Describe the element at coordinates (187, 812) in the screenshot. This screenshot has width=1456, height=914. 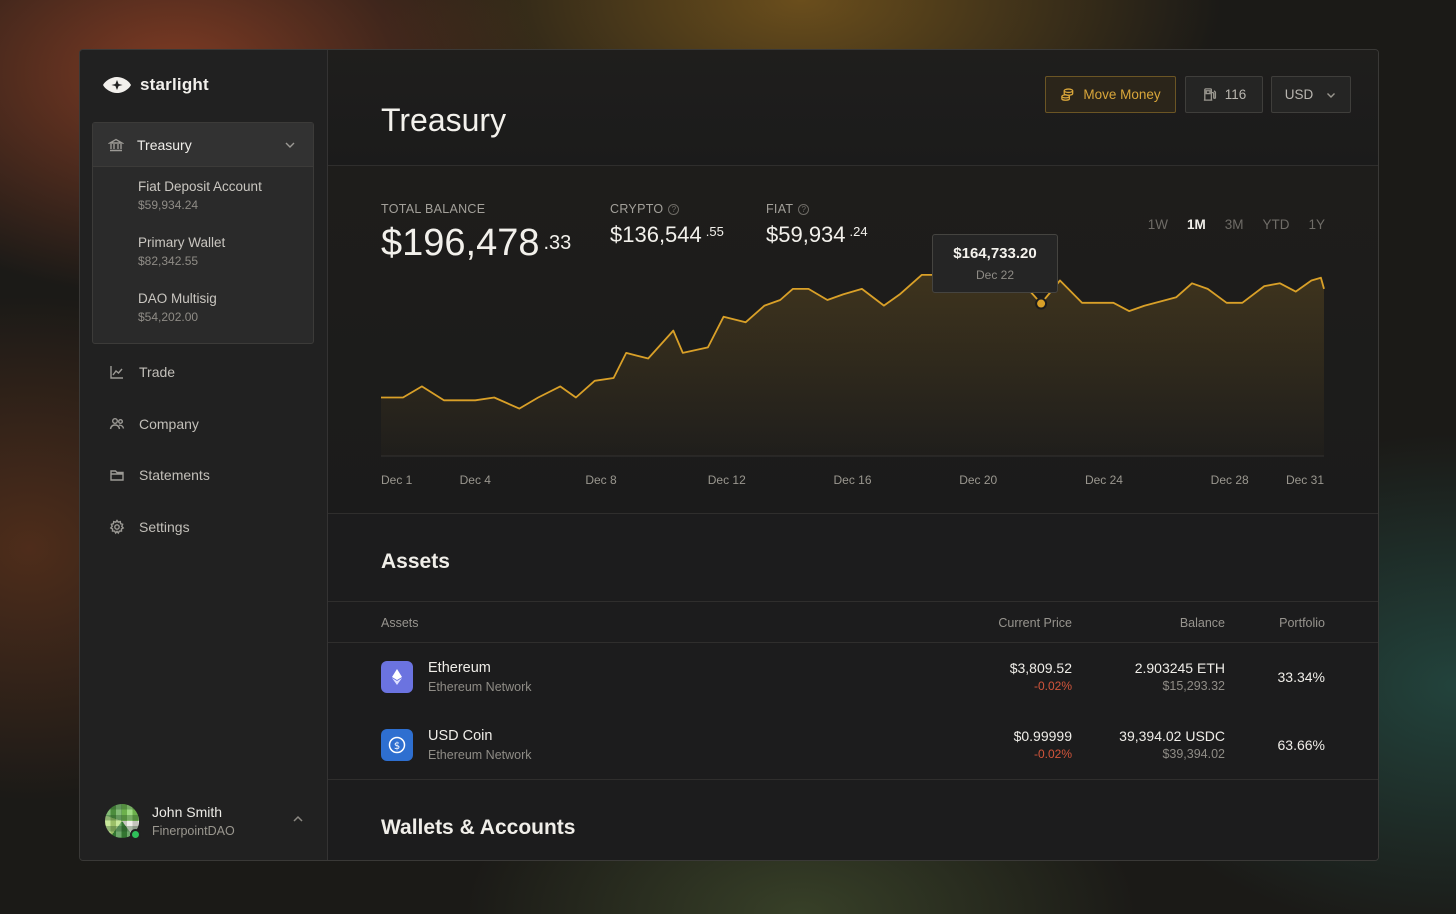
I see `user-name: John Smith` at that location.